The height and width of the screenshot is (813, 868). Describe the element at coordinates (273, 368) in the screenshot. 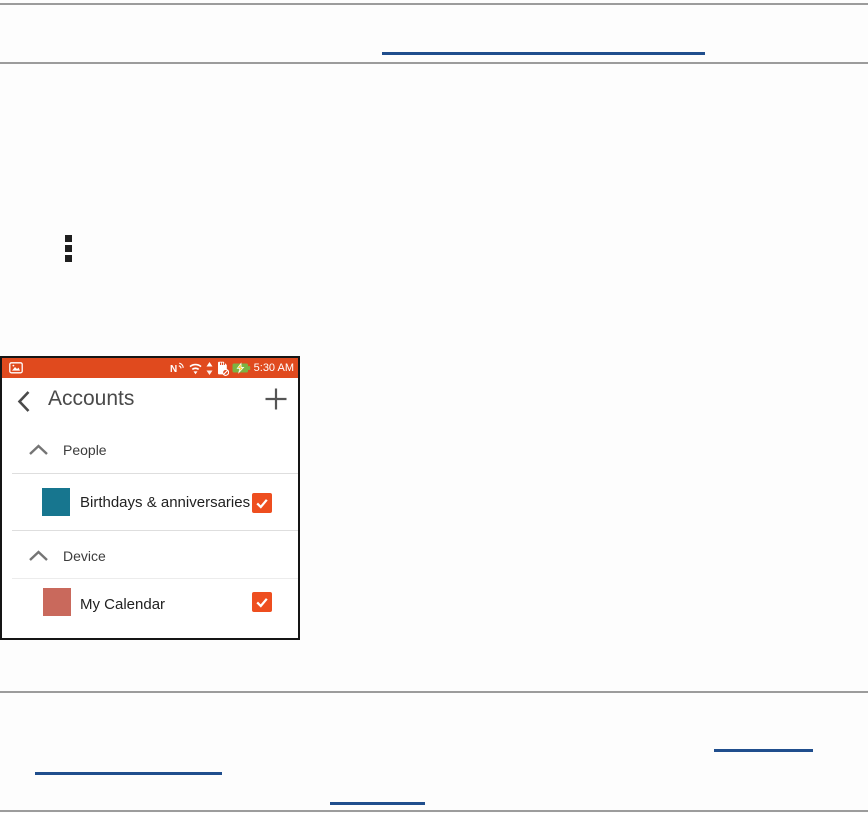

I see `status-time: 5:30 AM` at that location.